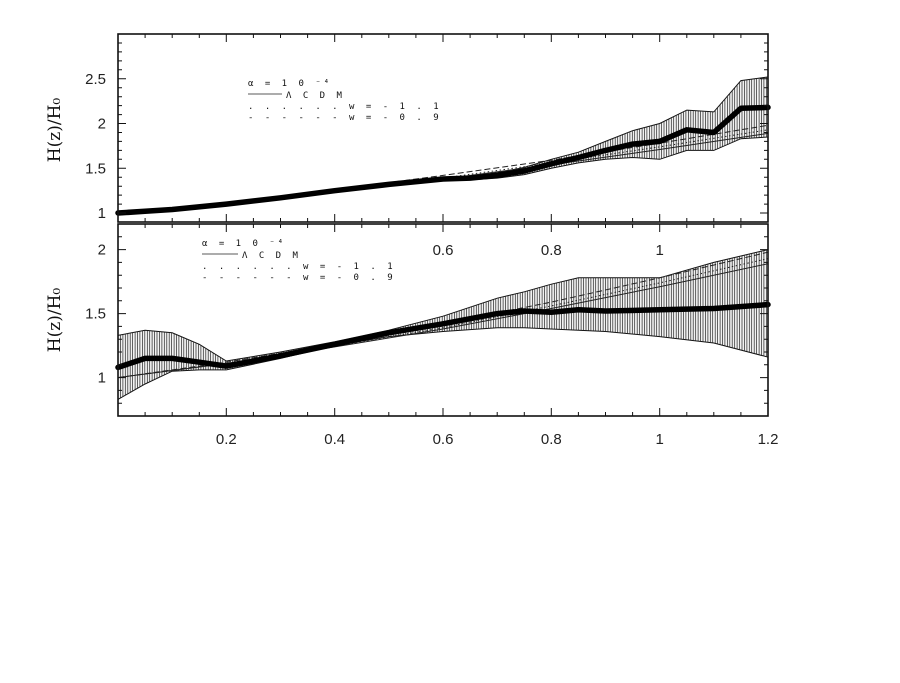 Image resolution: width=900 pixels, height=683 pixels. Describe the element at coordinates (768, 439) in the screenshot. I see `x-tick-label: 1.2` at that location.